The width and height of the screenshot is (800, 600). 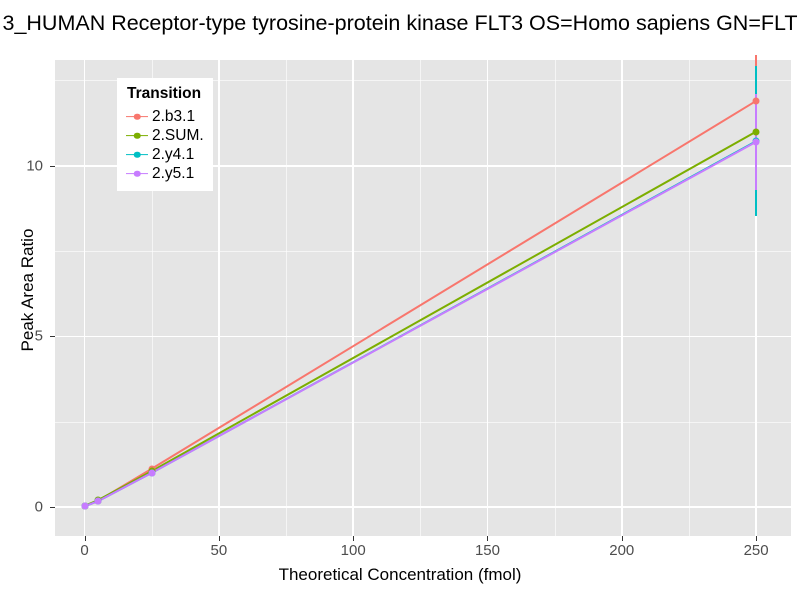 I want to click on y-axis-tick-label: 0, so click(x=38, y=507).